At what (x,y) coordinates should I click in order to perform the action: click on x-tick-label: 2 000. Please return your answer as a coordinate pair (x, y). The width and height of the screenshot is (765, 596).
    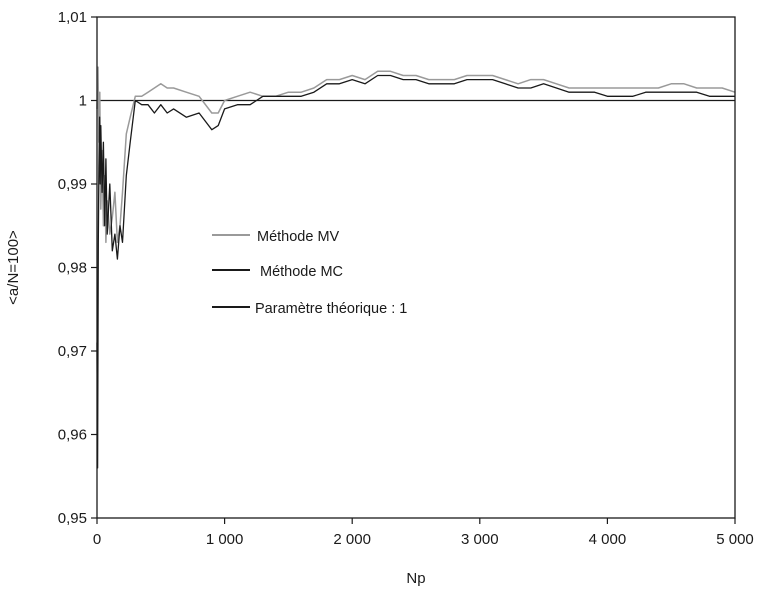
    Looking at the image, I should click on (352, 539).